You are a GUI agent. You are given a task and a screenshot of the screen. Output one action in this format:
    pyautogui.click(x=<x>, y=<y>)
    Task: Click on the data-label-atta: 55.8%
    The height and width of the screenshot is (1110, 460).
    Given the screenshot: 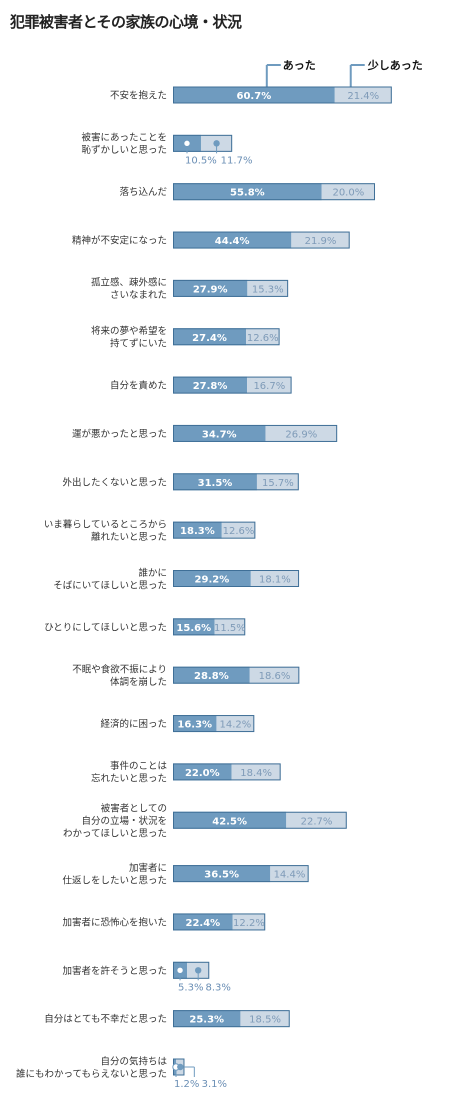 What is the action you would take?
    pyautogui.click(x=247, y=193)
    